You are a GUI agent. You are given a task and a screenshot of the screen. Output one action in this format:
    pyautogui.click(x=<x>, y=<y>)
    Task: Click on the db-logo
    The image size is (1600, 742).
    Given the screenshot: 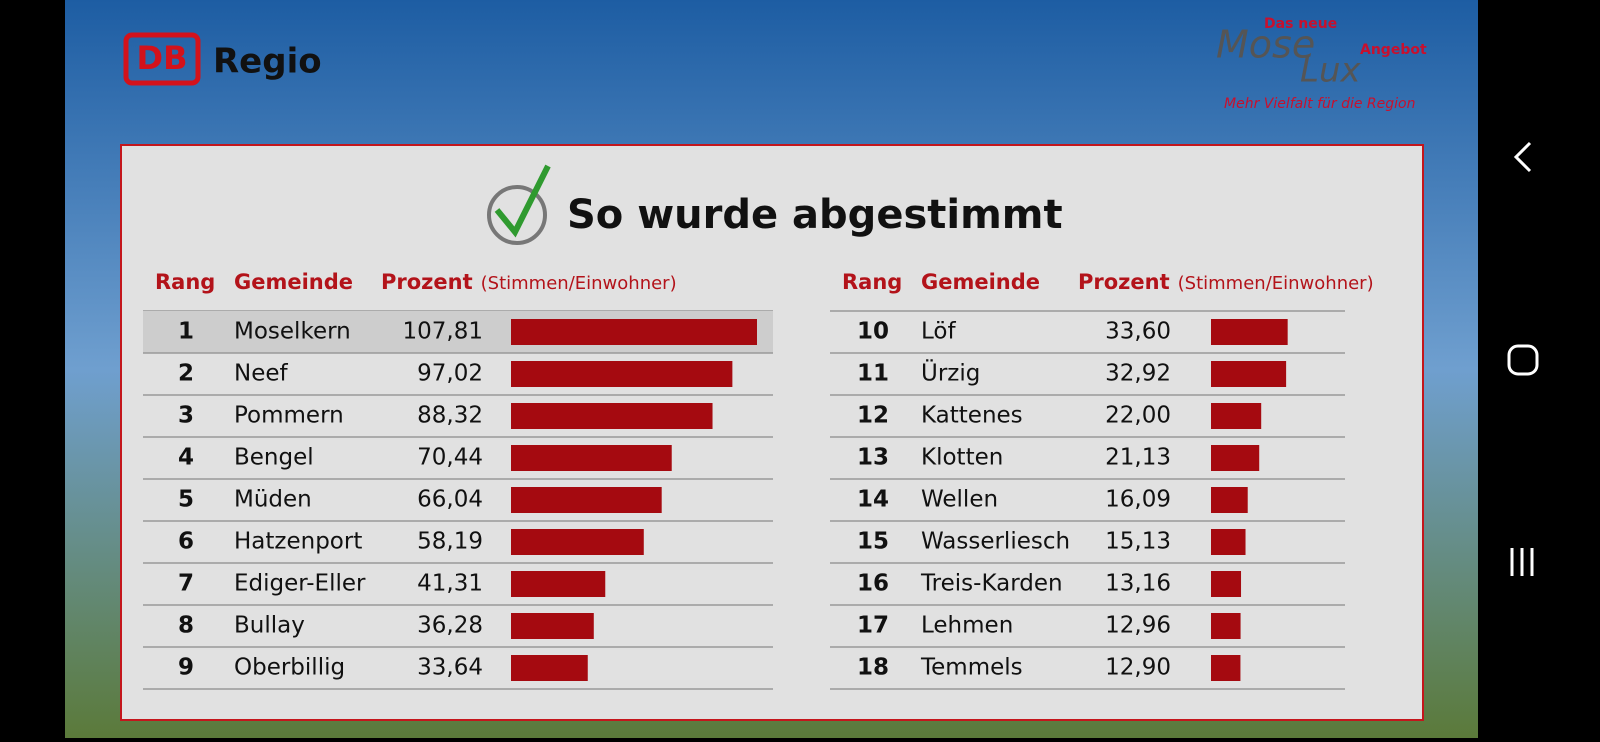 What is the action you would take?
    pyautogui.click(x=162, y=59)
    